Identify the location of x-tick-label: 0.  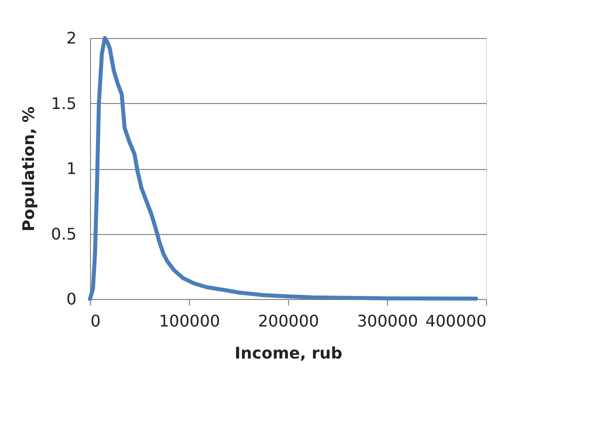
(95, 321).